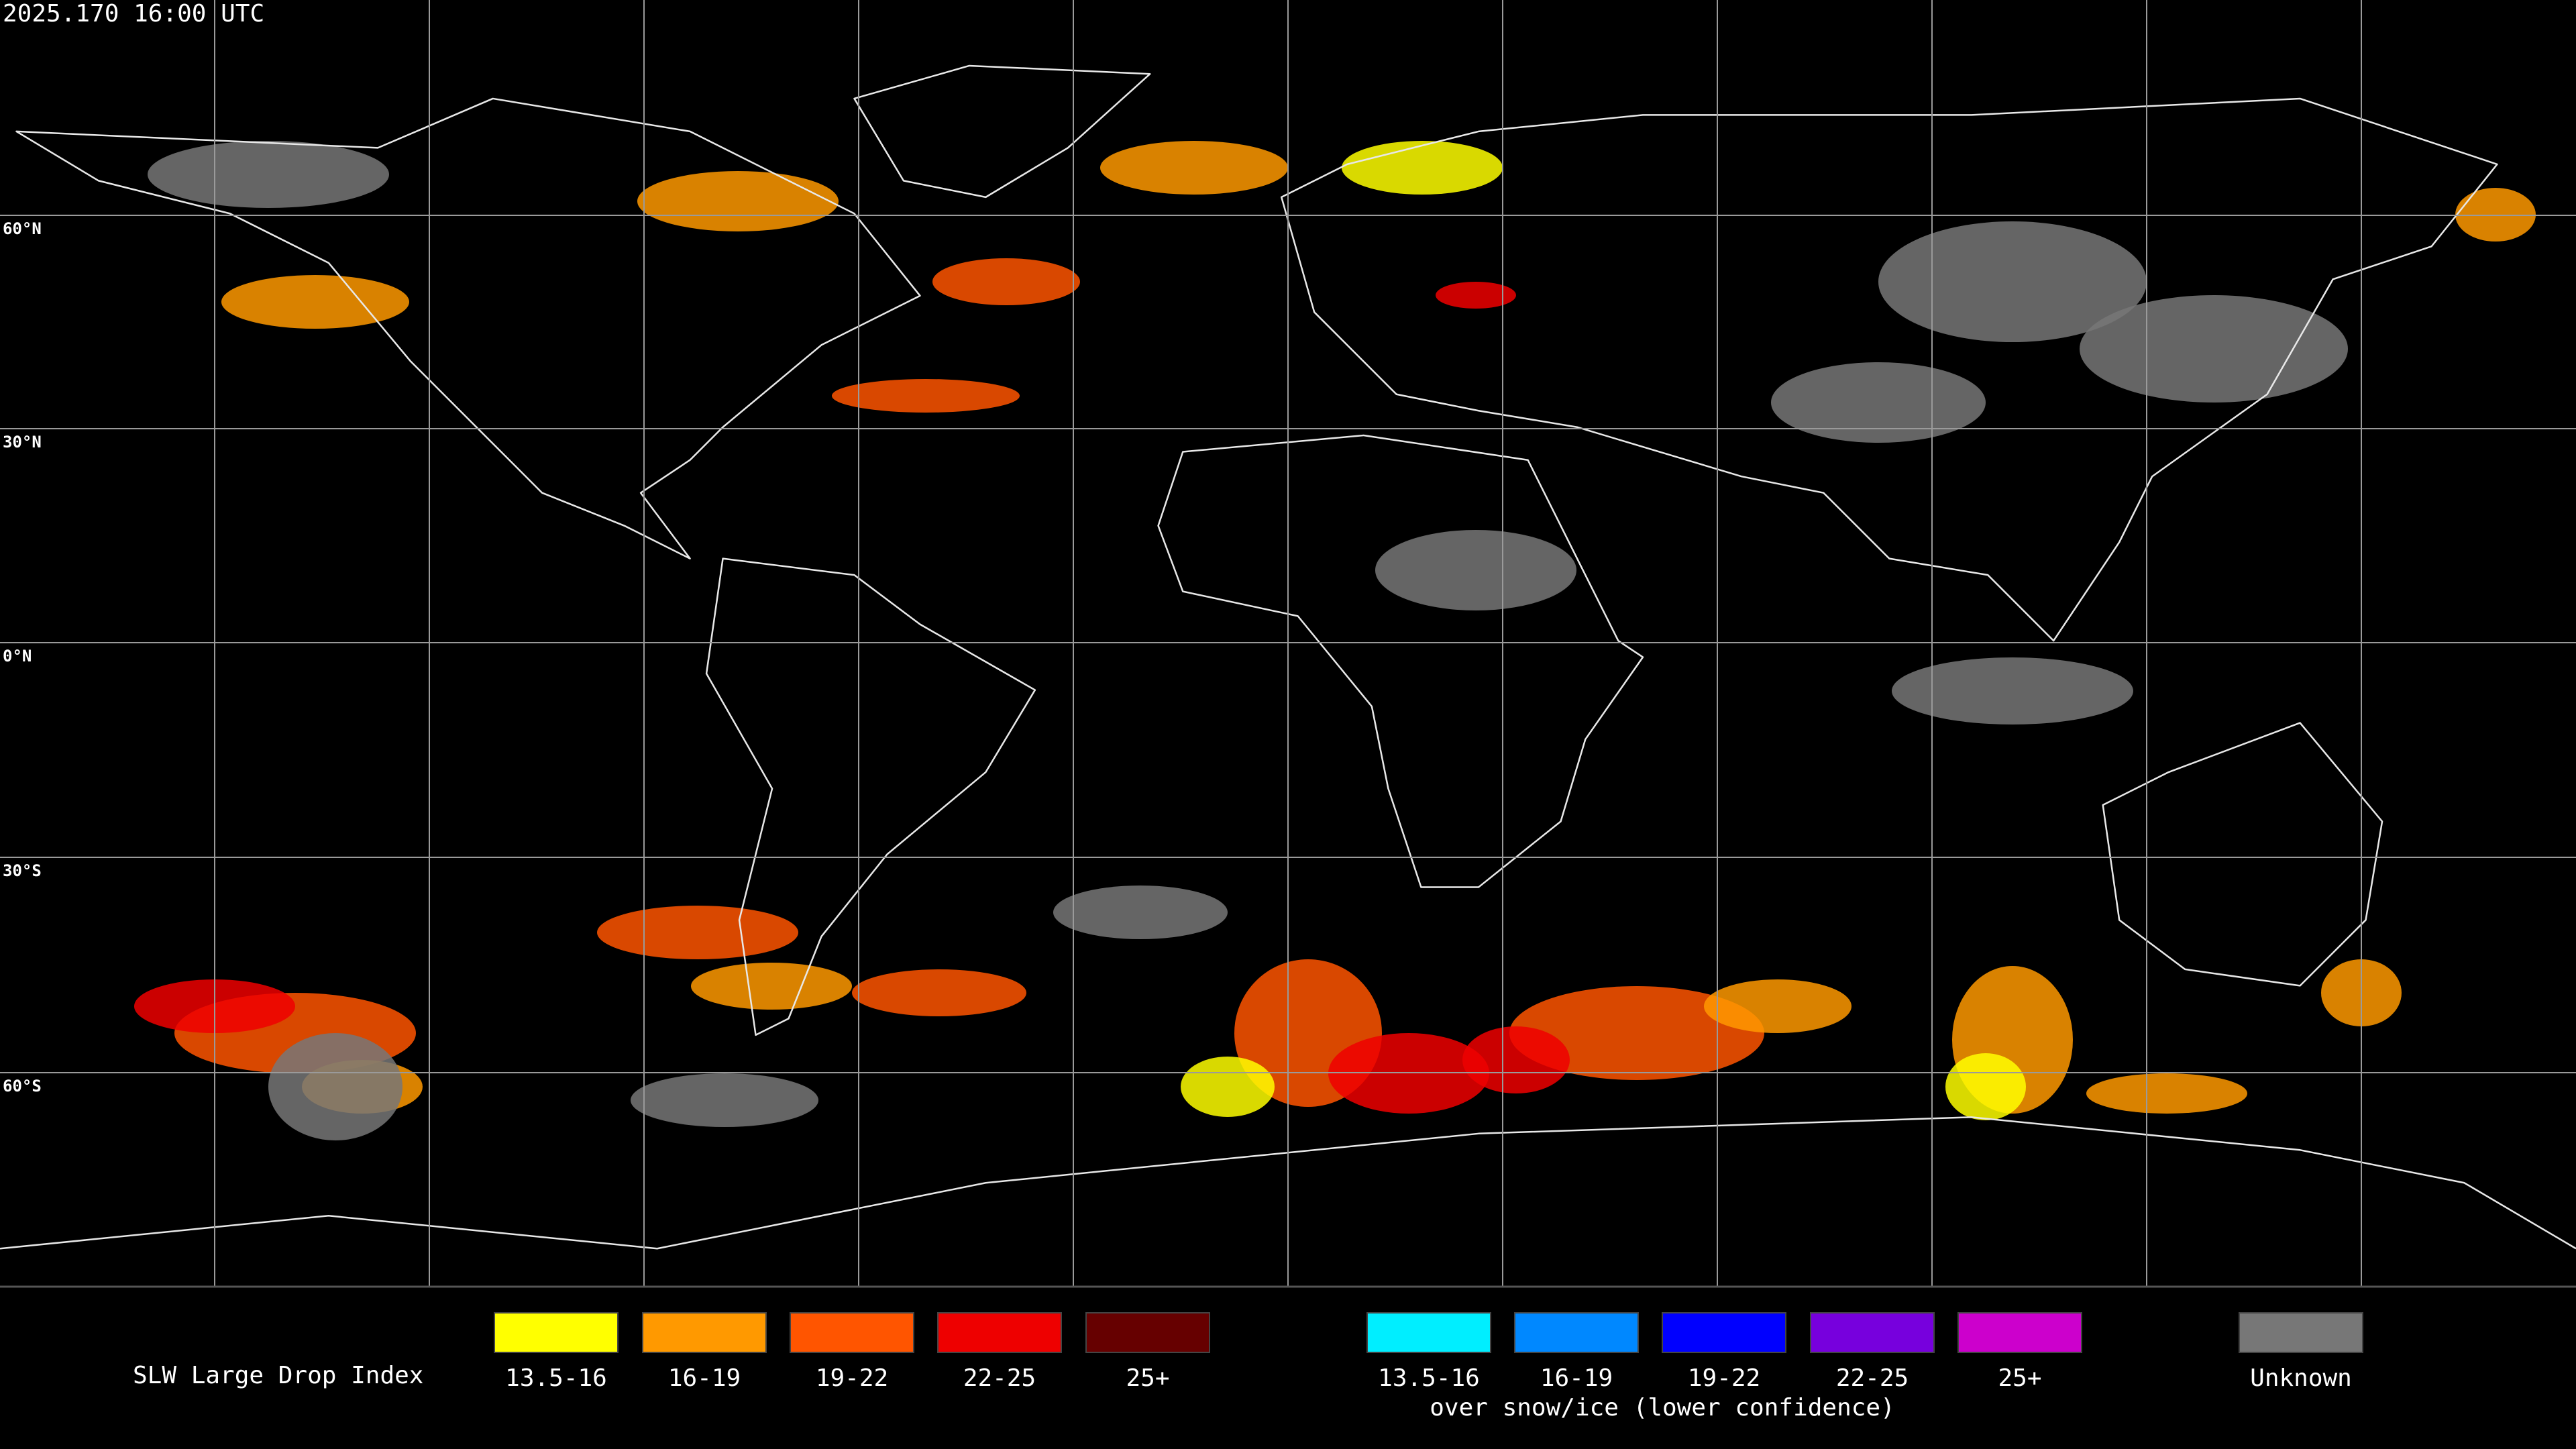 The image size is (2576, 1449). What do you see at coordinates (22, 442) in the screenshot?
I see `latitude-label: 30°N` at bounding box center [22, 442].